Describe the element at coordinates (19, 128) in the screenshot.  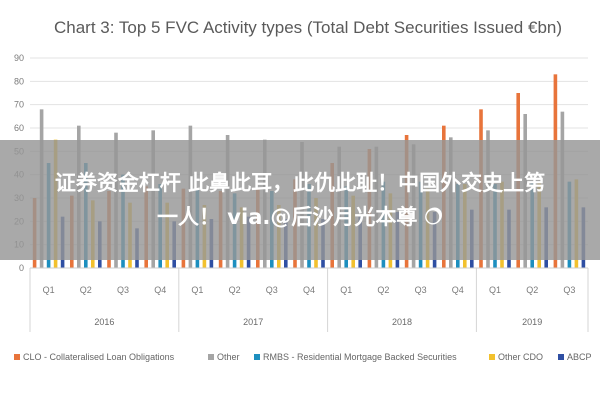
I see `y-tick-label: 60` at that location.